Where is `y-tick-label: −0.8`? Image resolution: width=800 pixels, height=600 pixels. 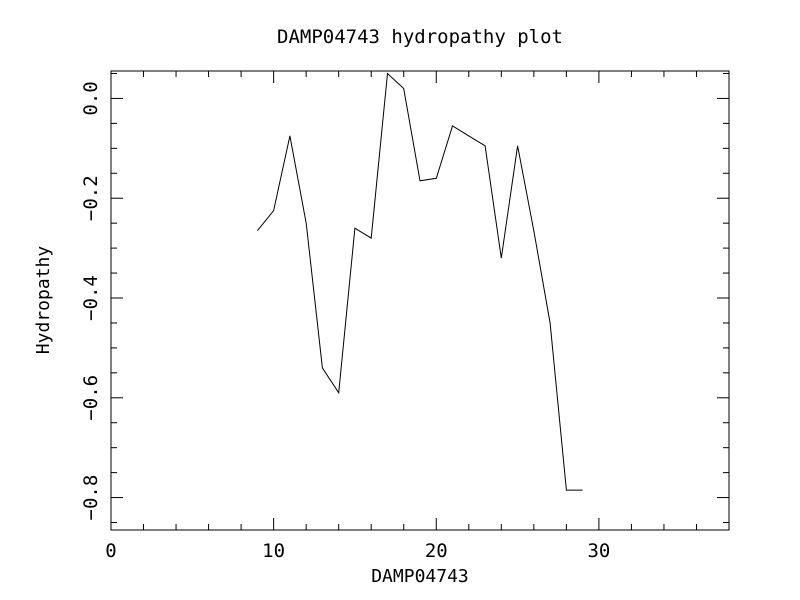
y-tick-label: −0.8 is located at coordinates (91, 498).